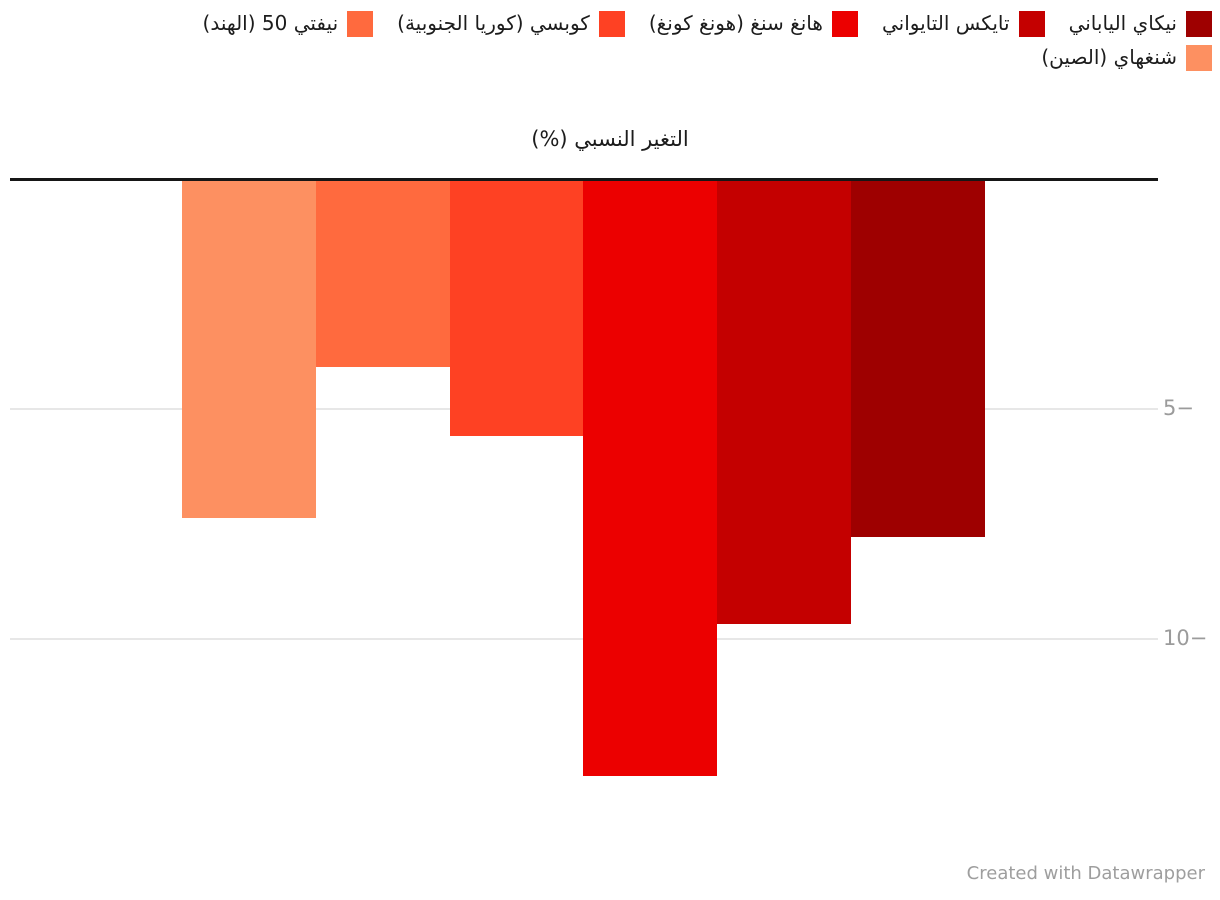 This screenshot has width=1220, height=900. I want to click on datawrapper-credit: Created with Datawrapper, so click(1086, 873).